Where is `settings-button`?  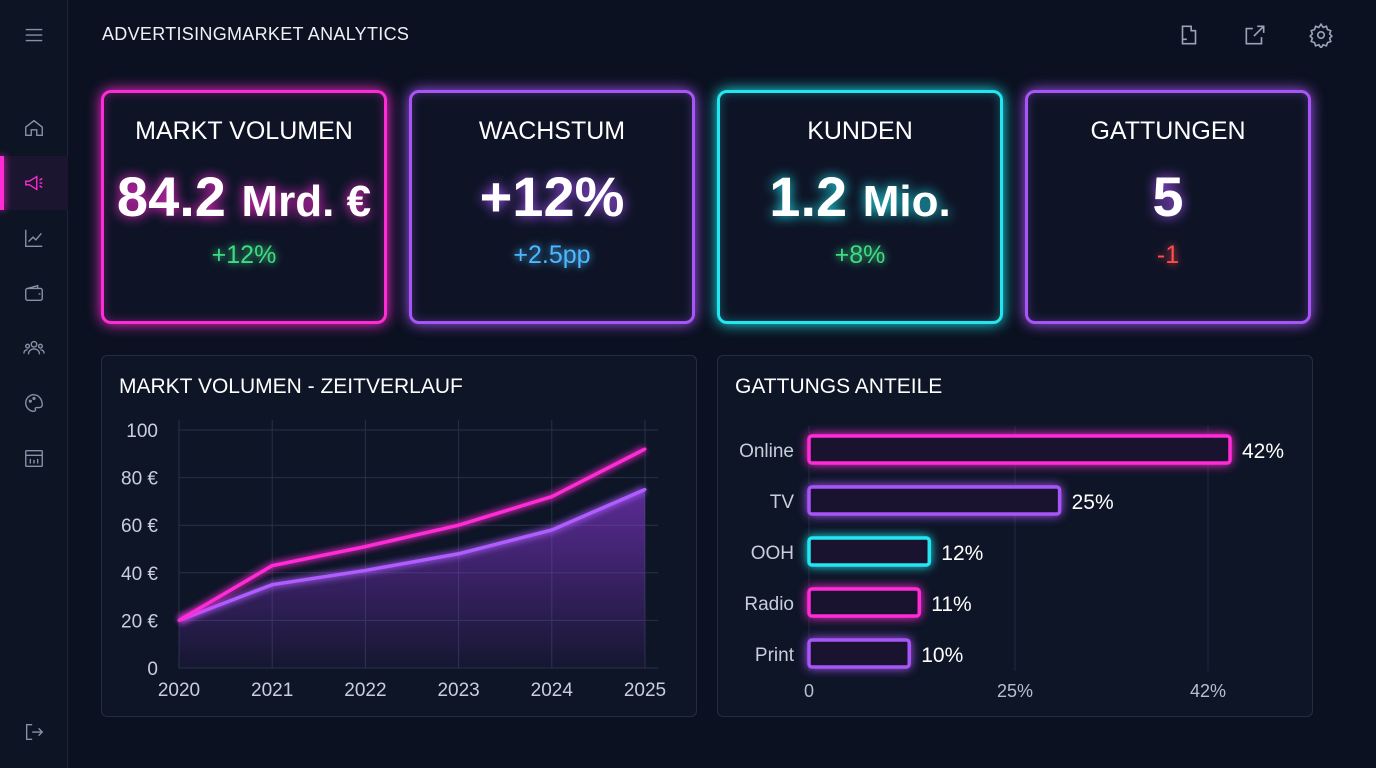 settings-button is located at coordinates (1321, 36).